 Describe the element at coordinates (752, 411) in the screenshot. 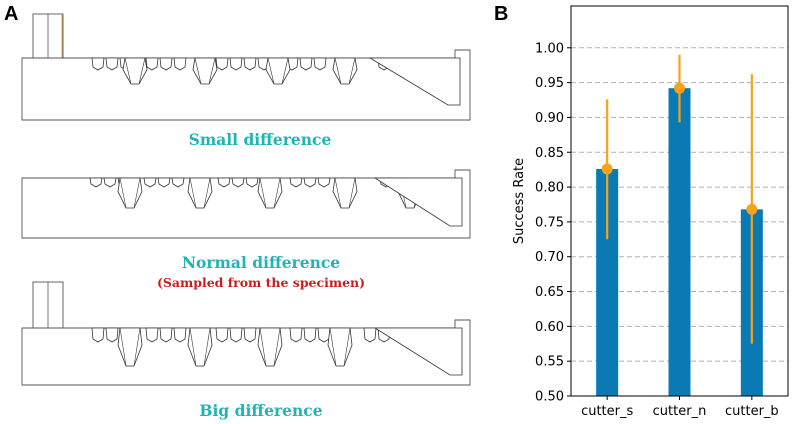

I see `x-tick-label: cutter_b` at that location.